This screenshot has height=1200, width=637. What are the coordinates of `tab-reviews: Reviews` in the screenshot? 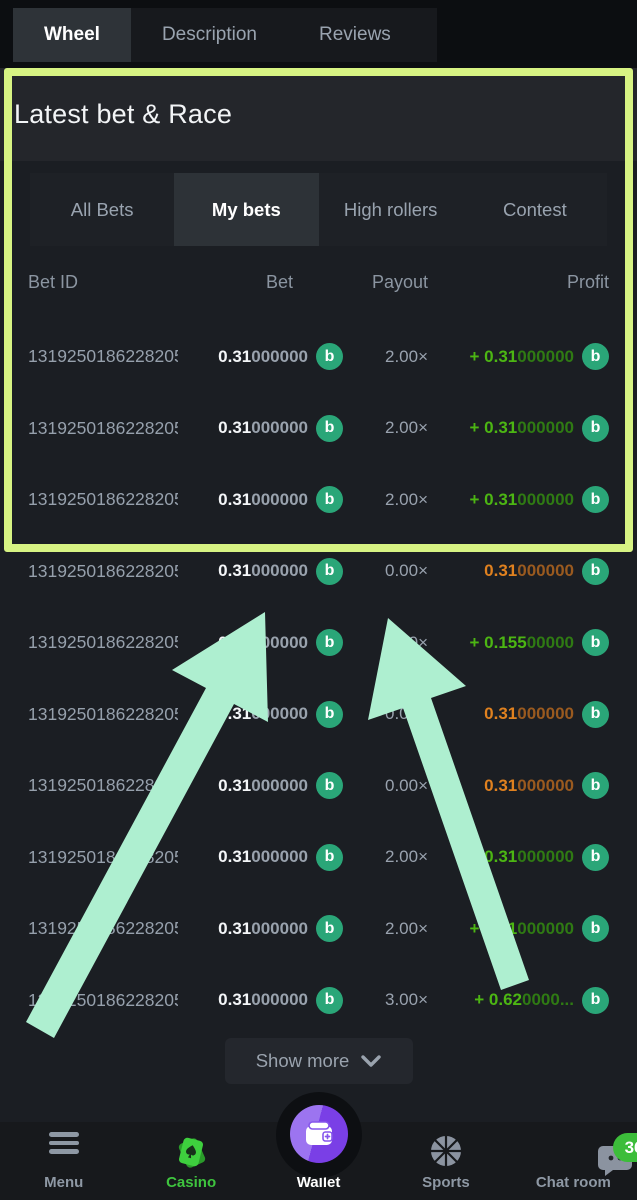 It's located at (355, 34).